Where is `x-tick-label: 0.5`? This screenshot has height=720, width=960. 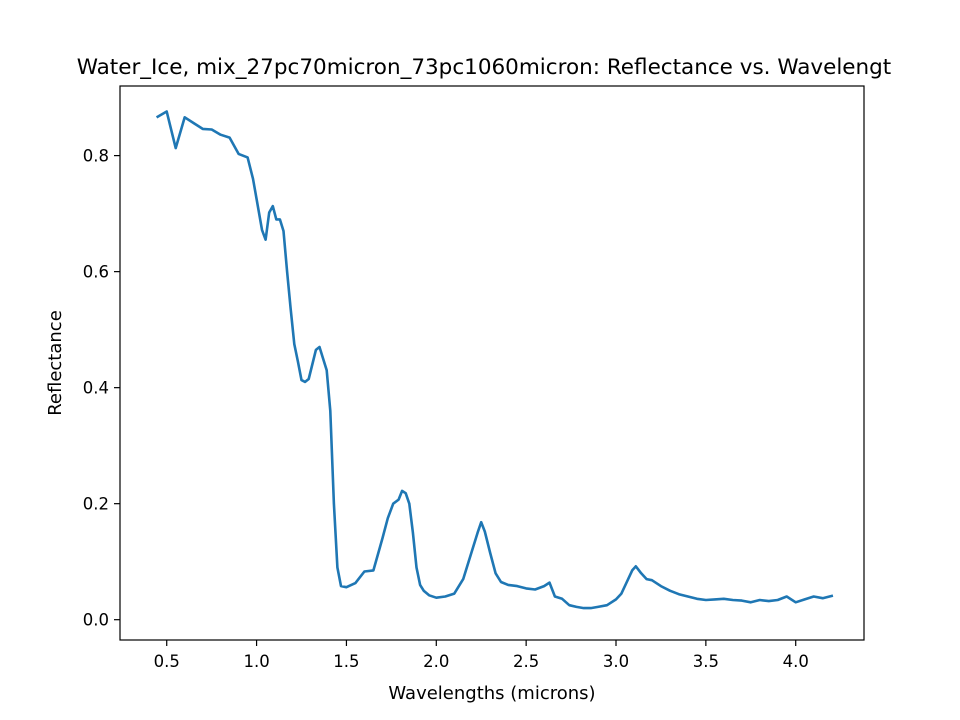 x-tick-label: 0.5 is located at coordinates (167, 661).